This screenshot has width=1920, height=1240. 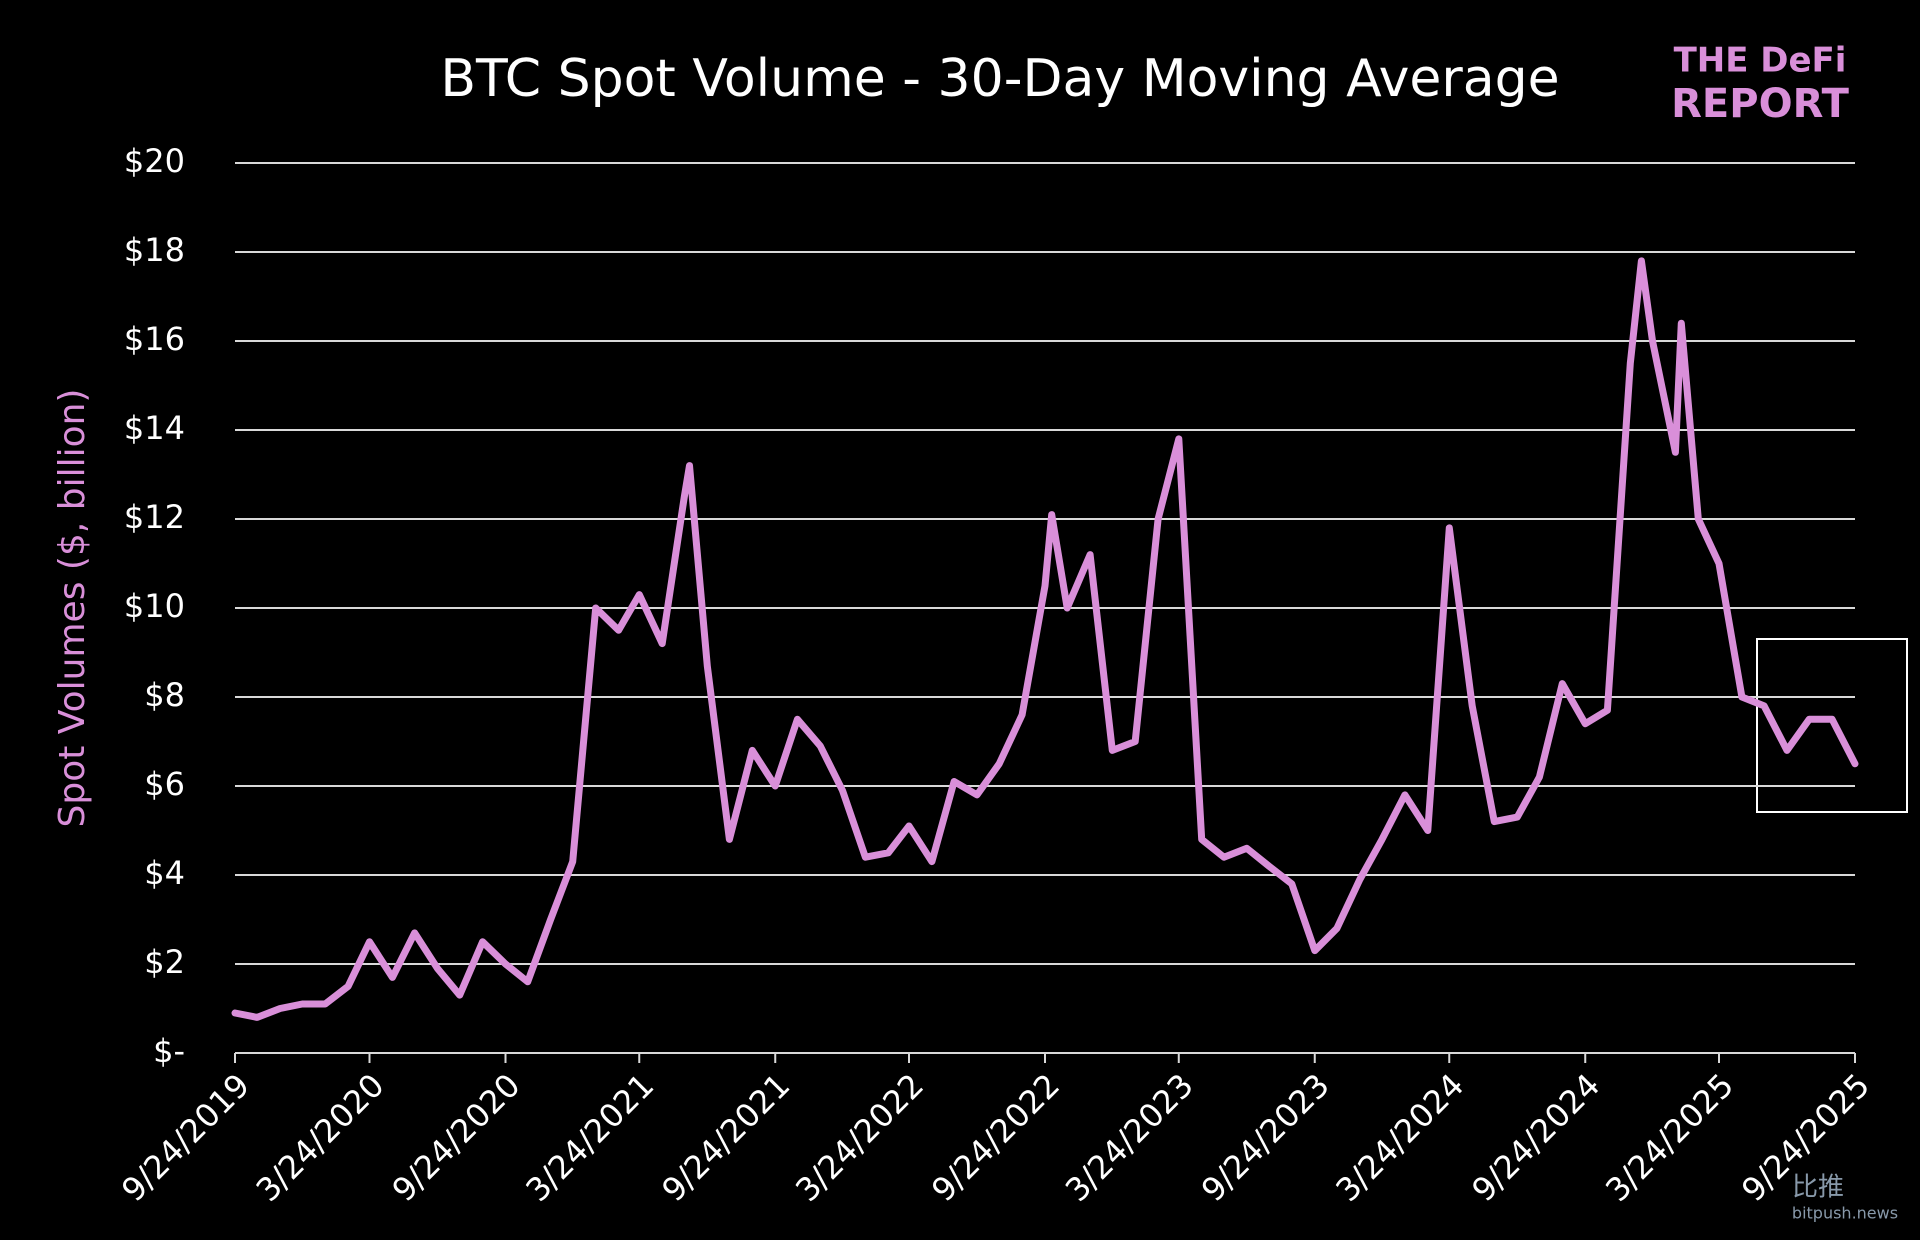 What do you see at coordinates (164, 695) in the screenshot?
I see `y-tick-label: $8` at bounding box center [164, 695].